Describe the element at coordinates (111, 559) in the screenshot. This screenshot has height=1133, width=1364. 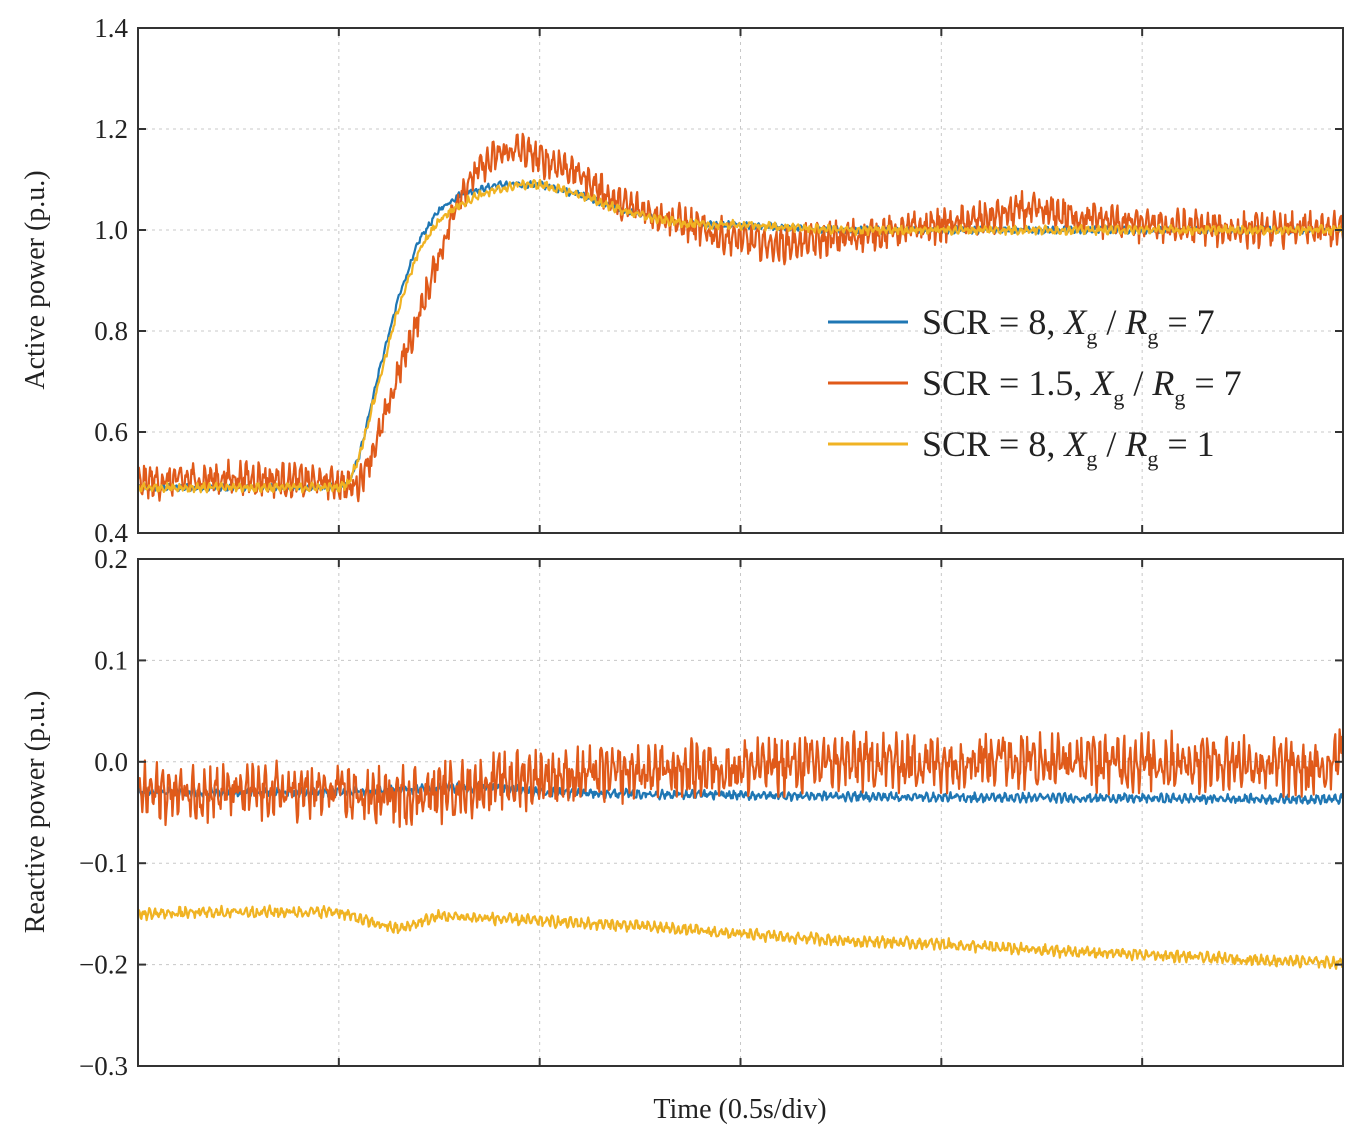
I see `y-tick-label: 0.2` at that location.